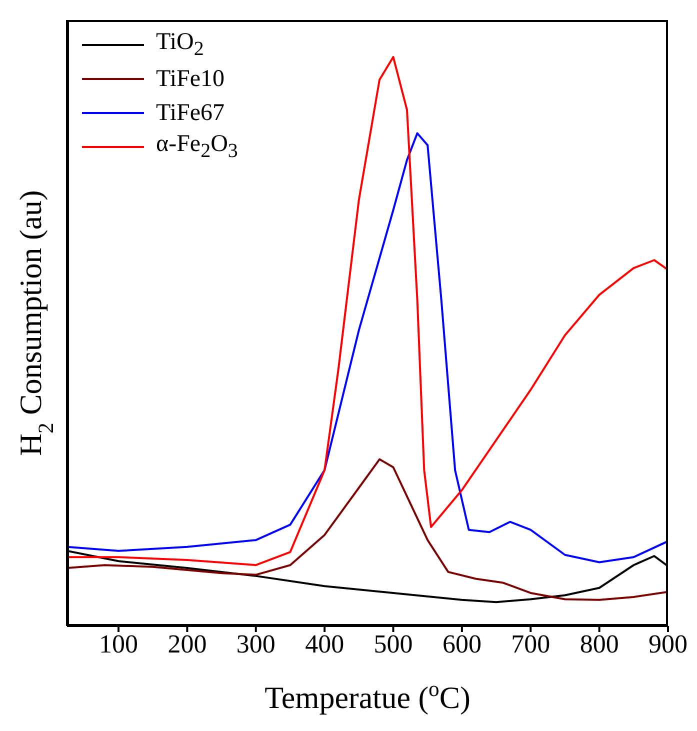 This screenshot has width=697, height=731. What do you see at coordinates (367, 696) in the screenshot?
I see `x-axis-title: Temperatue ($^{o}$C)` at bounding box center [367, 696].